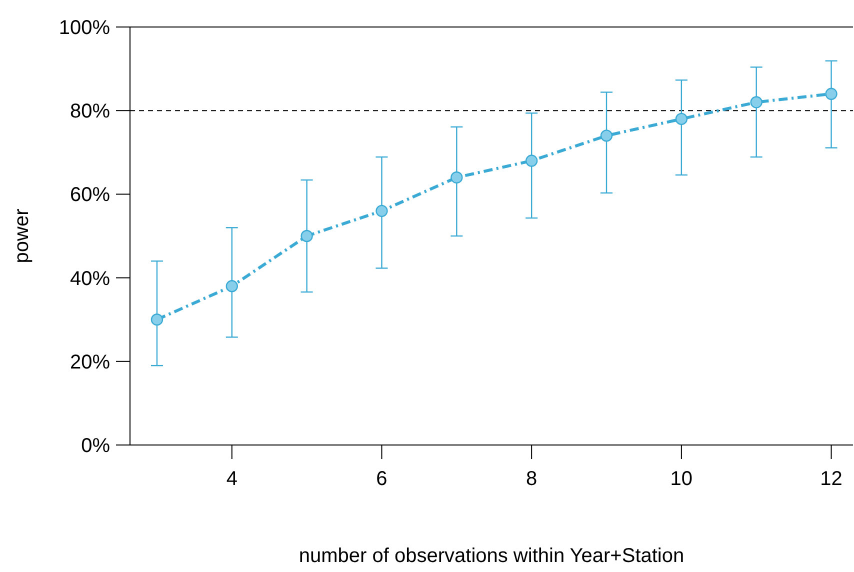 Image resolution: width=854 pixels, height=572 pixels. What do you see at coordinates (232, 479) in the screenshot?
I see `x-tick-label: 4` at bounding box center [232, 479].